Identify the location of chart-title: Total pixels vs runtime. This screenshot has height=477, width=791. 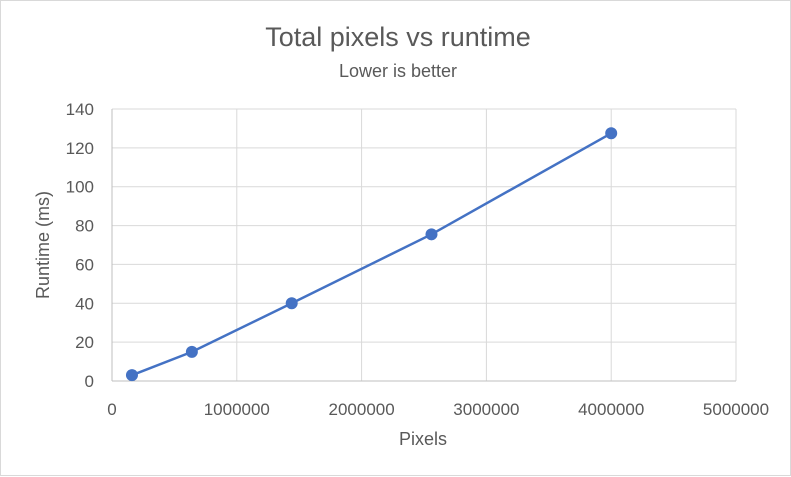
(398, 37).